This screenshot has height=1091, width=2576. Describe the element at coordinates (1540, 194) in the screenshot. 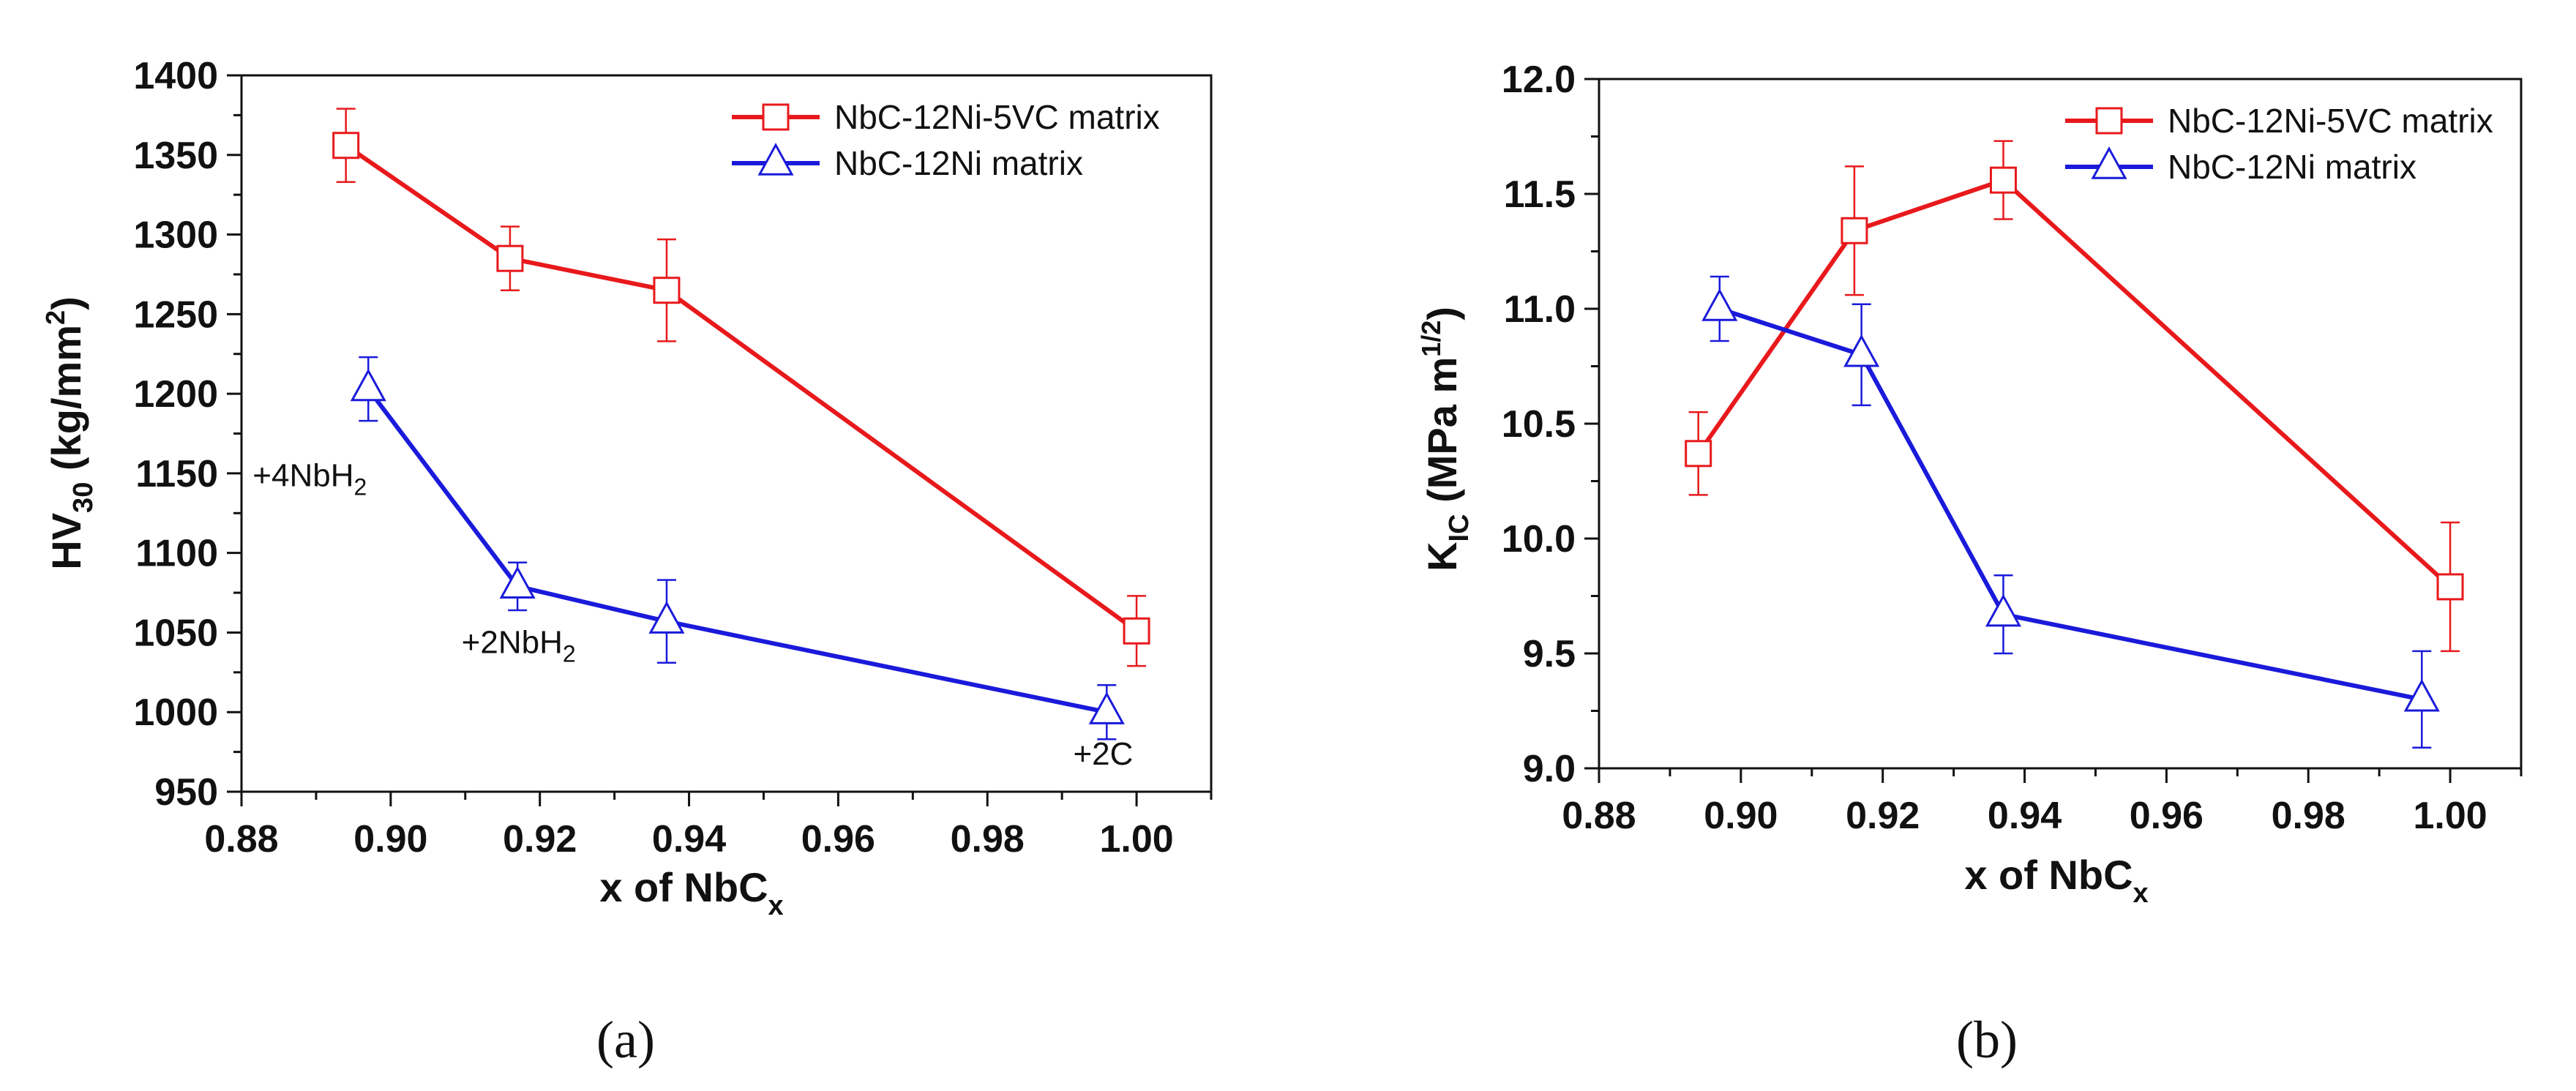

I see `y-tick-label: 11.5` at that location.